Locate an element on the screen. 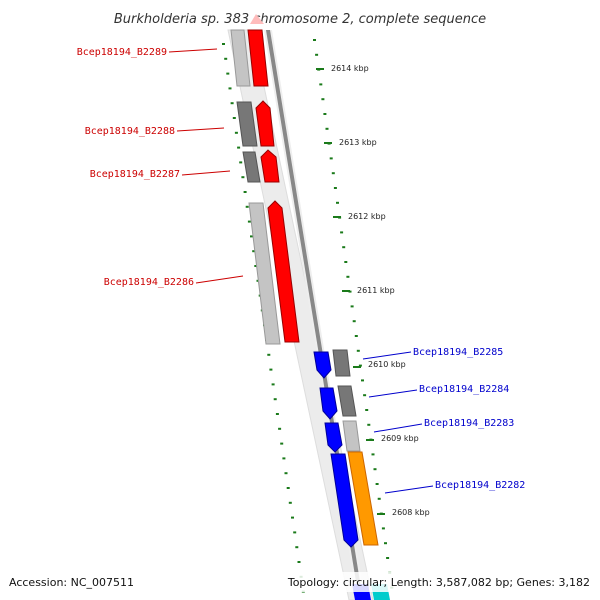  gene-b2289-faded-cap is located at coordinates (257, 19).